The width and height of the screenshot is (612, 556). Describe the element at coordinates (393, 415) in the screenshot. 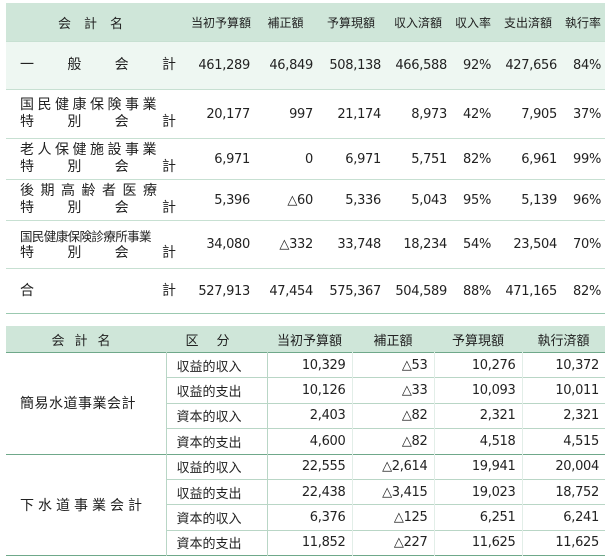

I see `cell-supplementary: △82` at that location.